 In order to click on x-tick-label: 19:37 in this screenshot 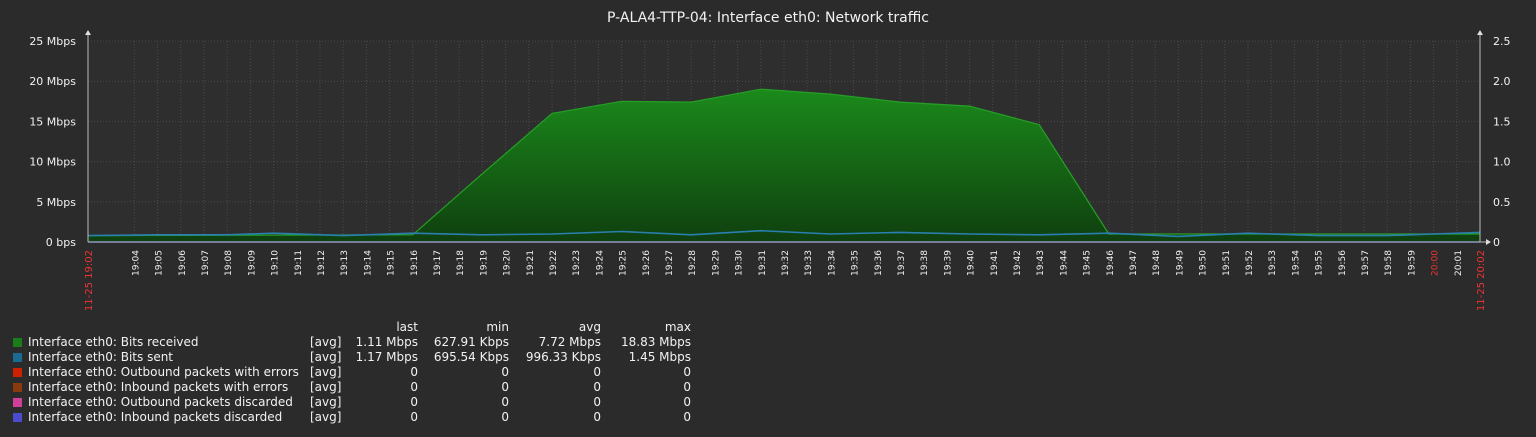, I will do `click(902, 263)`.